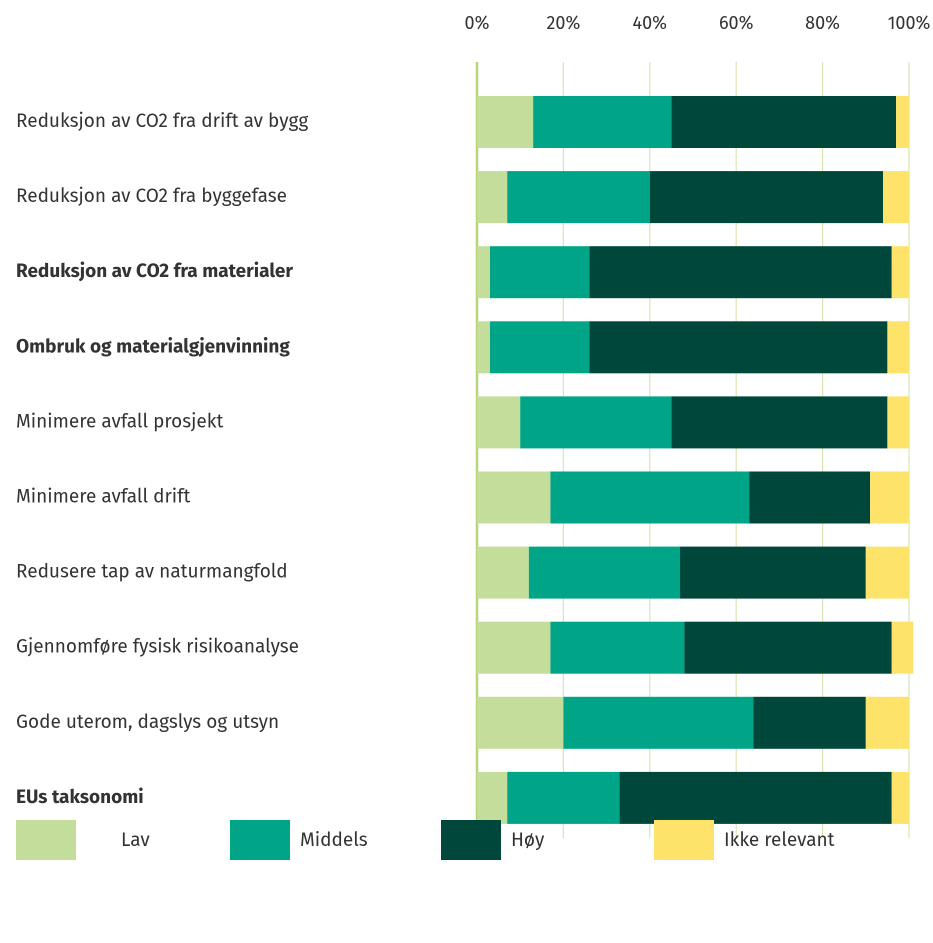  What do you see at coordinates (563, 23) in the screenshot?
I see `x-tick-label: 20%` at bounding box center [563, 23].